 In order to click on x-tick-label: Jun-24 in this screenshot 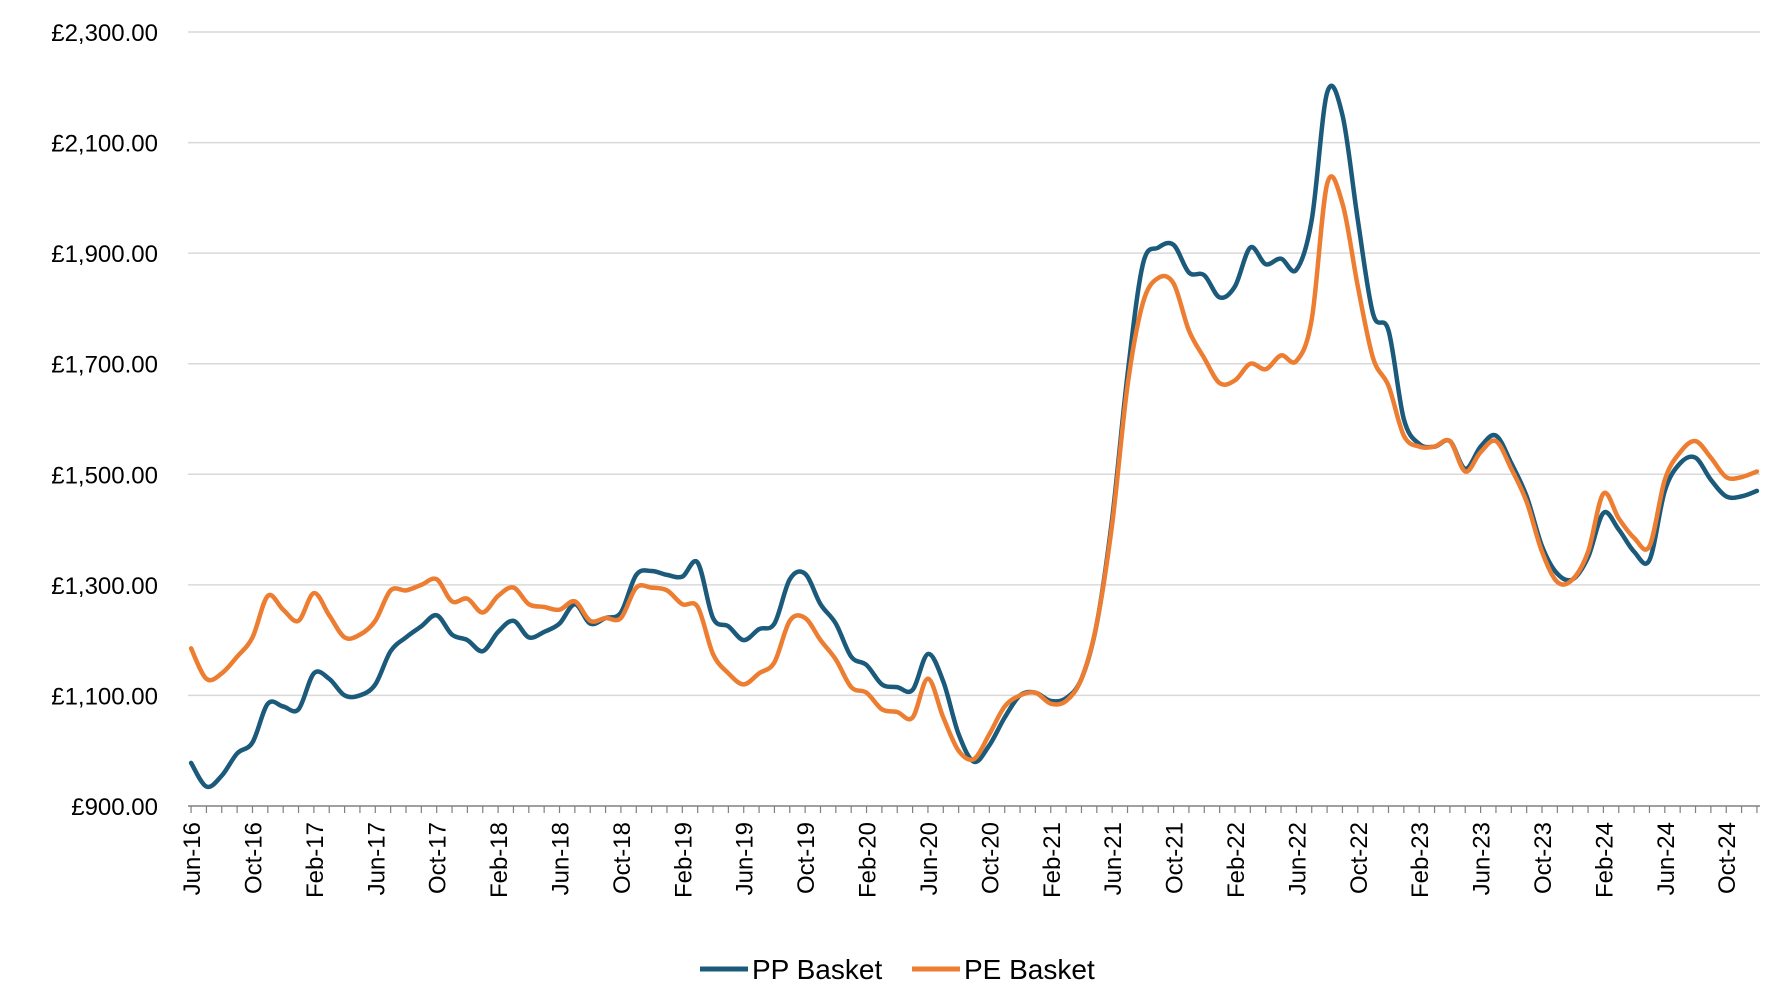, I will do `click(1666, 858)`.